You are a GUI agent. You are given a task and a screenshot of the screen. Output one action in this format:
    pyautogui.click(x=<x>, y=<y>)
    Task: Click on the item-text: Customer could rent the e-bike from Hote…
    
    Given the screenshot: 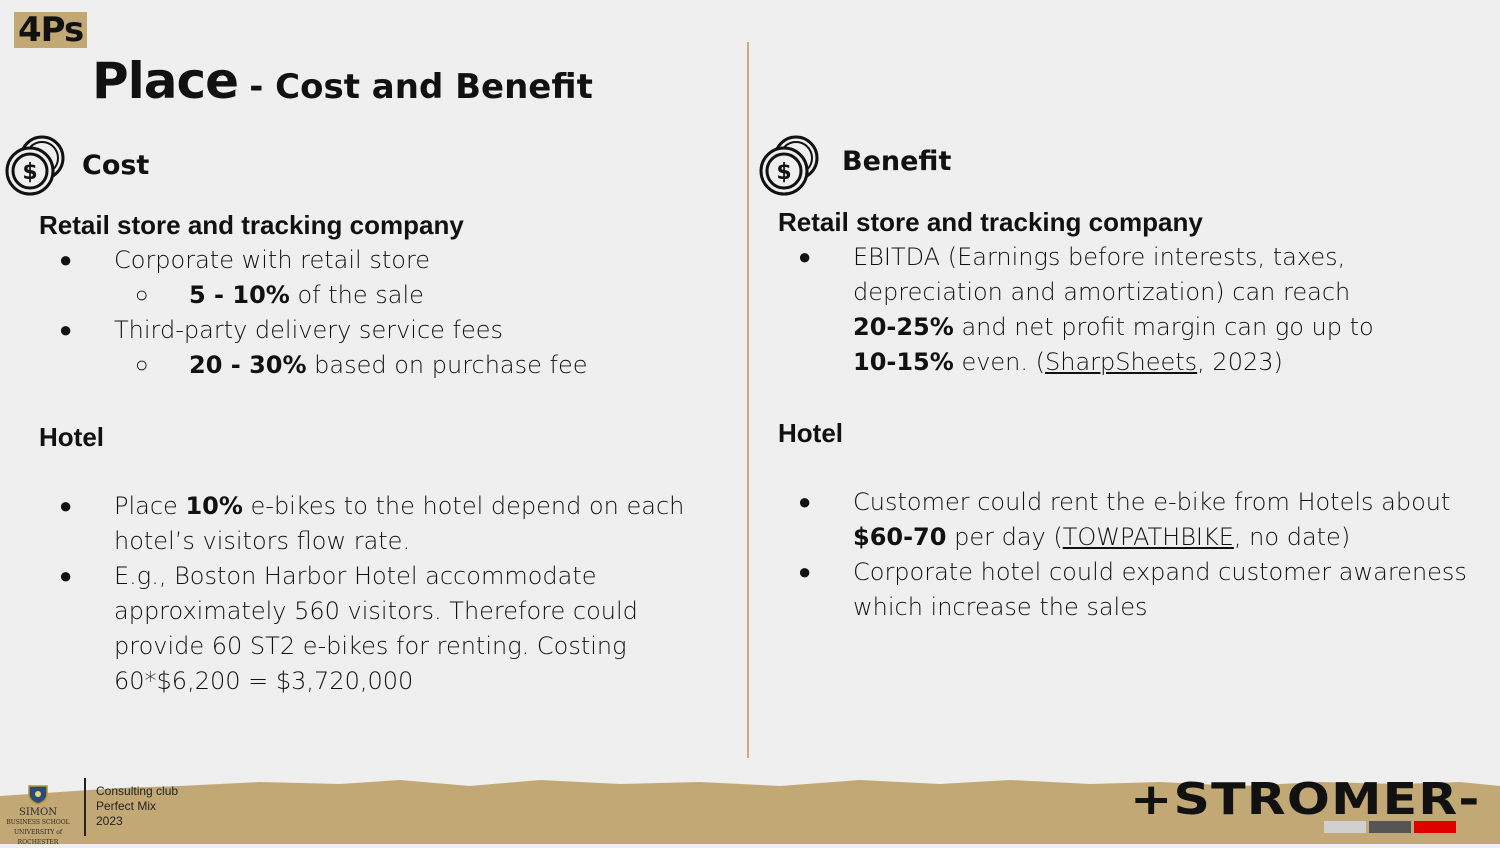 What is the action you would take?
    pyautogui.click(x=1152, y=502)
    